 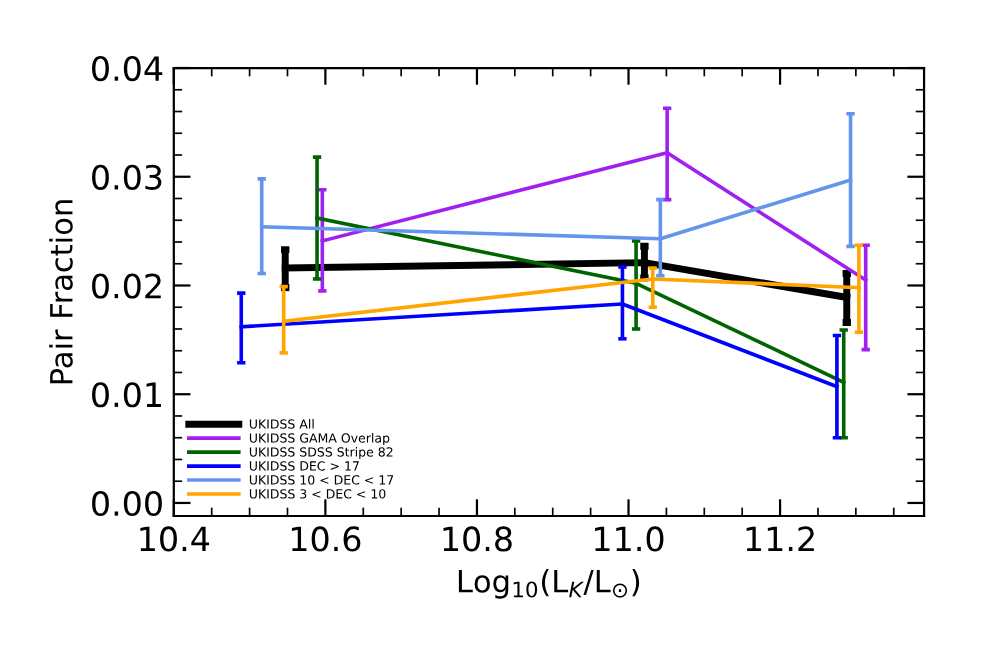 What do you see at coordinates (780, 539) in the screenshot?
I see `x-tick-label: 11.2` at bounding box center [780, 539].